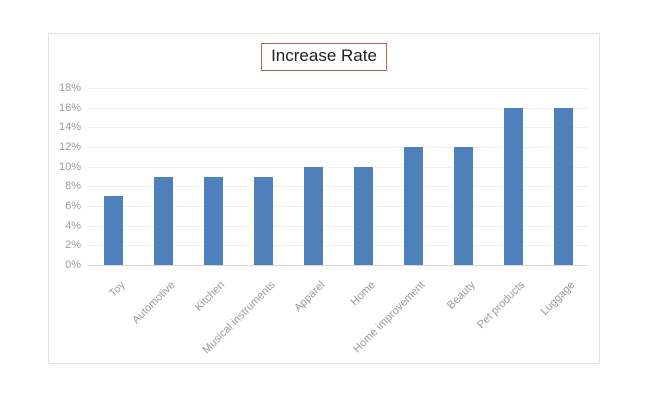 This screenshot has width=648, height=400. Describe the element at coordinates (73, 265) in the screenshot. I see `y-axis-tick-label: 0%` at that location.